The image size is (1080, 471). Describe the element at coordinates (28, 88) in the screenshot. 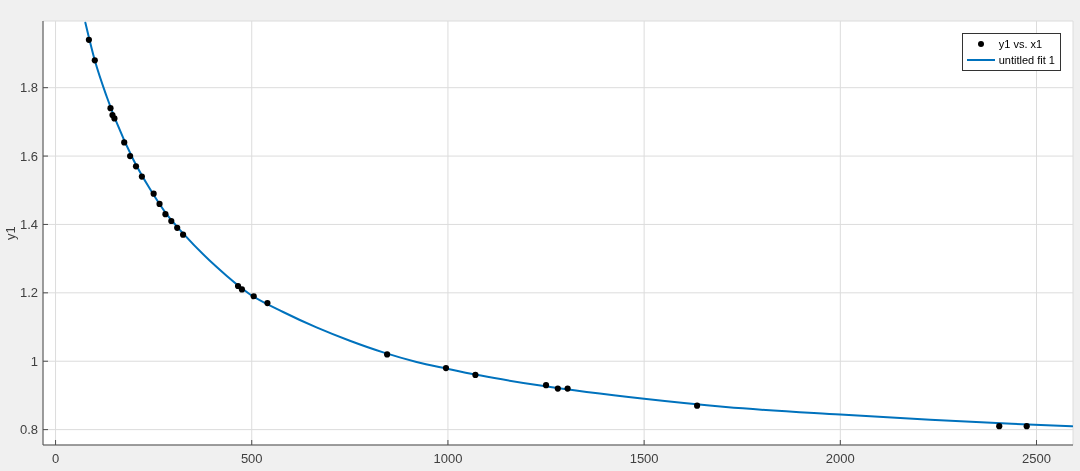

I see `y-tick-label: 1.8` at that location.